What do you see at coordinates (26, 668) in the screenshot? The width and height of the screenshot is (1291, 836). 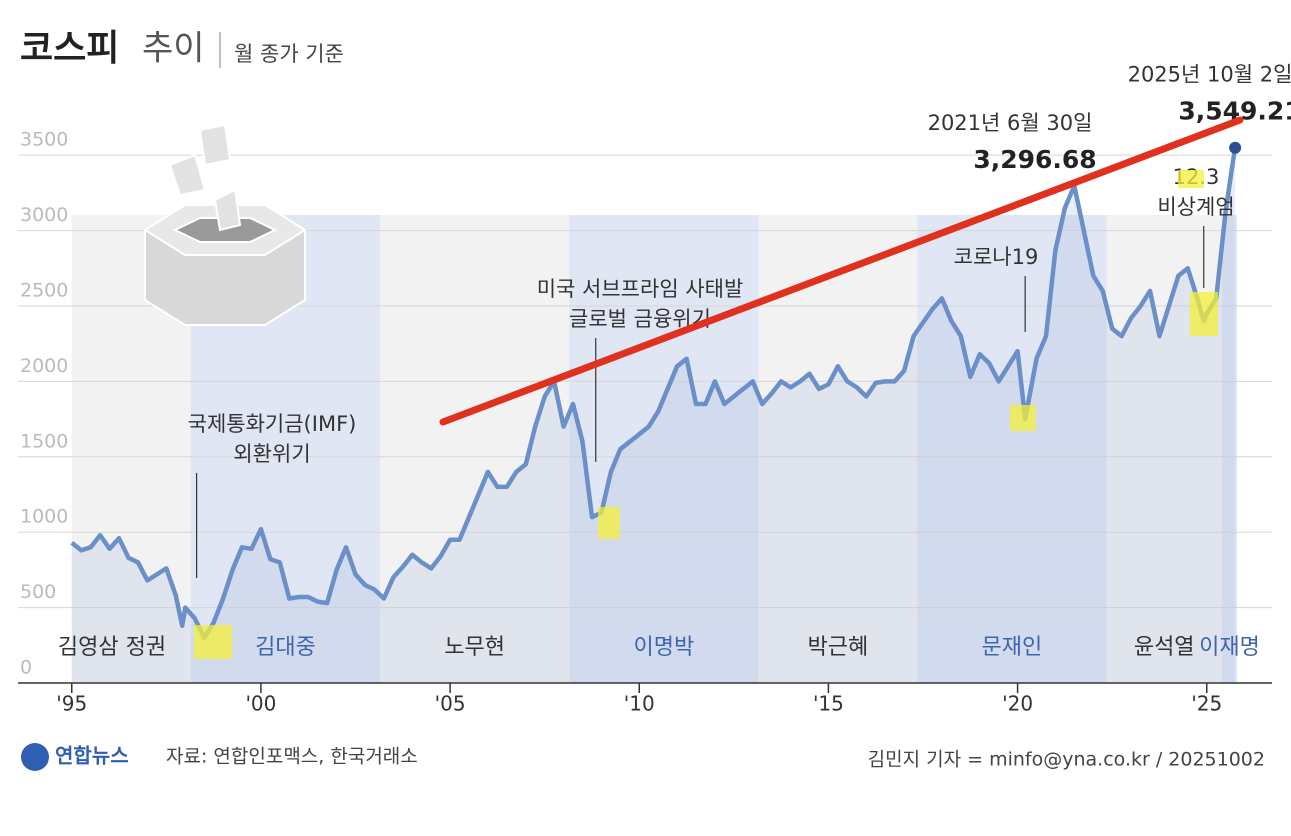 I see `y-tick-label: 0` at bounding box center [26, 668].